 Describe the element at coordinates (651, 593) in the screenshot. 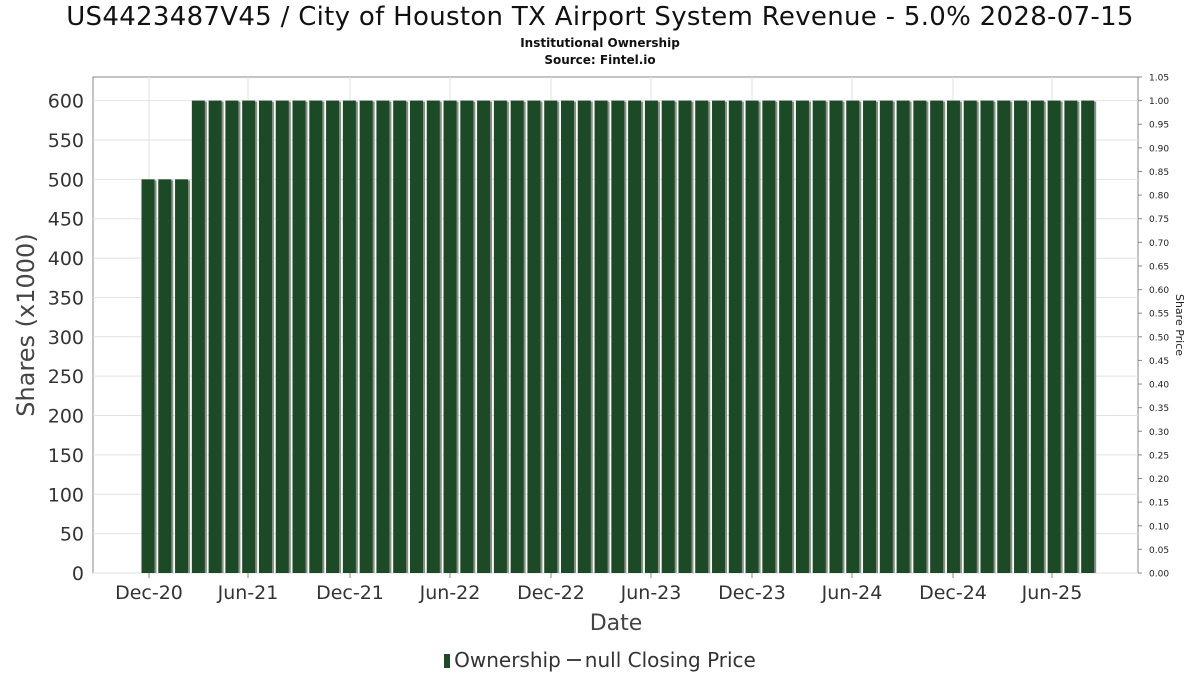

I see `x-tick-label: Jun-23` at that location.